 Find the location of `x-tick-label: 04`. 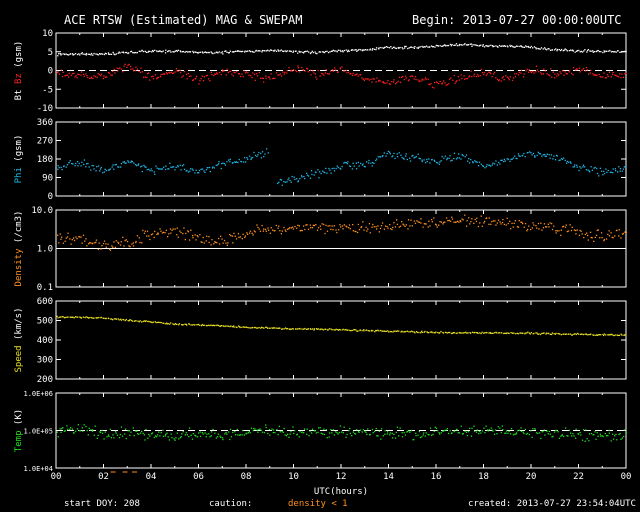

x-tick-label: 04 is located at coordinates (151, 477).